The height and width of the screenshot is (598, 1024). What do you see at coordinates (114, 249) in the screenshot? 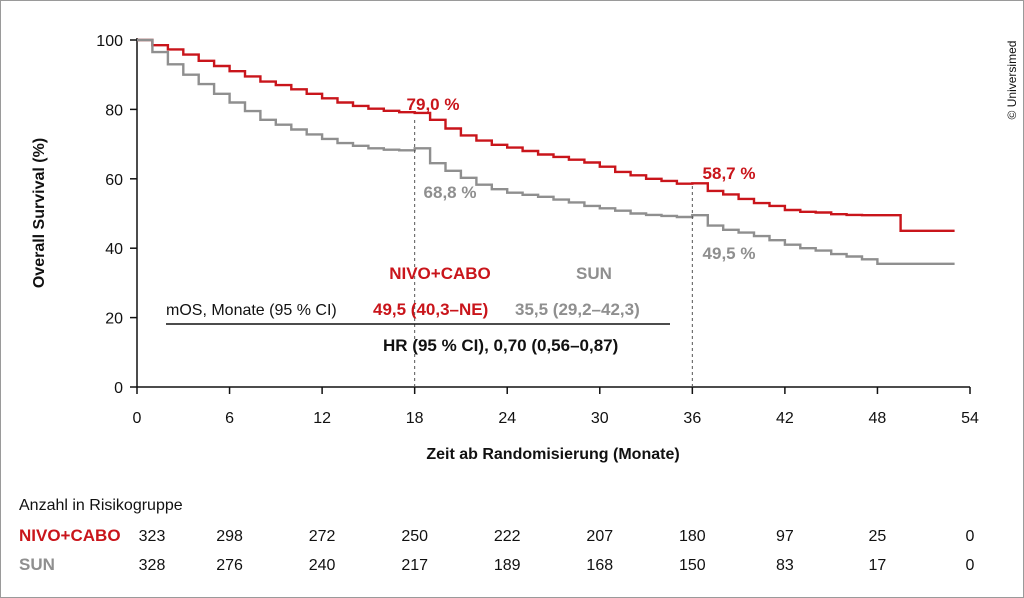
I see `y-tick-label: 40` at bounding box center [114, 249].